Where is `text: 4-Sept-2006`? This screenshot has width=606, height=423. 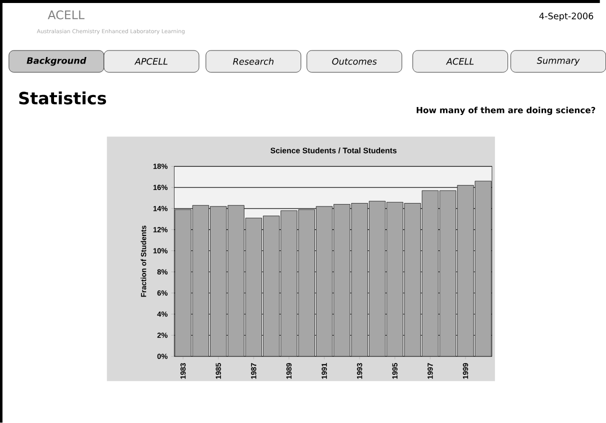
text: 4-Sept-2006 is located at coordinates (566, 17).